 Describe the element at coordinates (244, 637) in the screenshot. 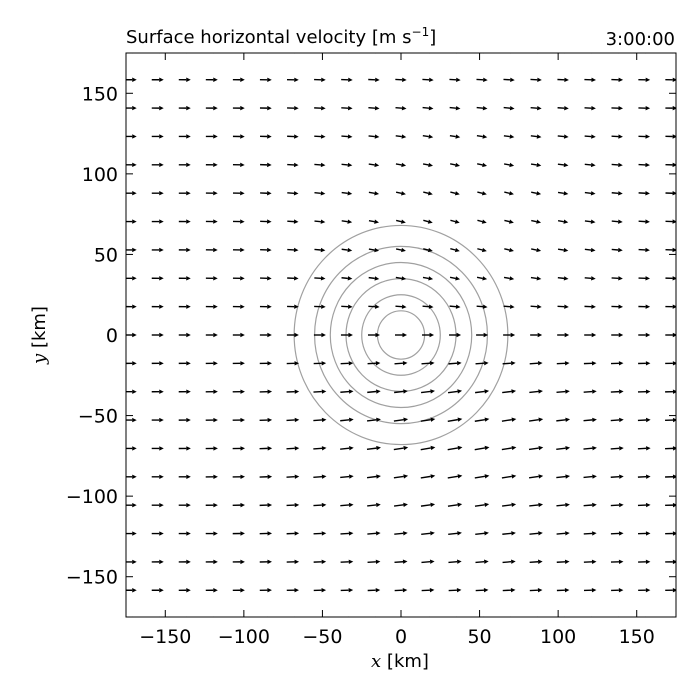

I see `x-tick-label: −100` at that location.